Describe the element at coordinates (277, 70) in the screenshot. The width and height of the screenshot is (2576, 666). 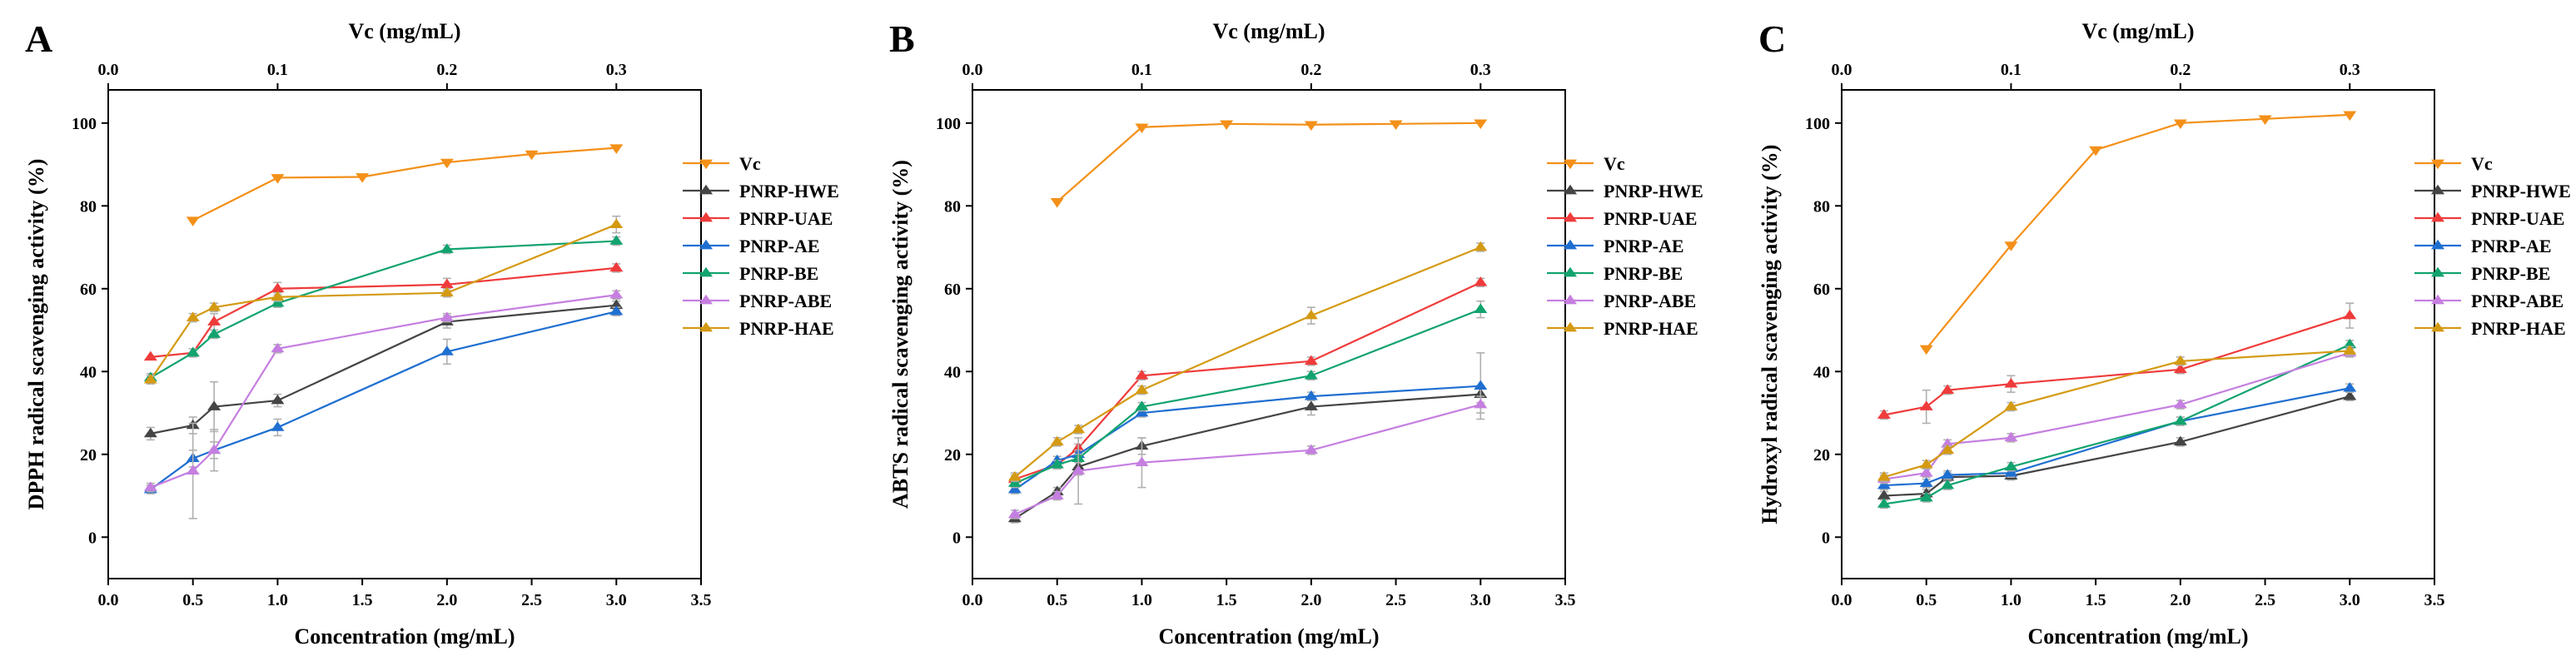
I see `top-x-tick-label: 0.1` at that location.